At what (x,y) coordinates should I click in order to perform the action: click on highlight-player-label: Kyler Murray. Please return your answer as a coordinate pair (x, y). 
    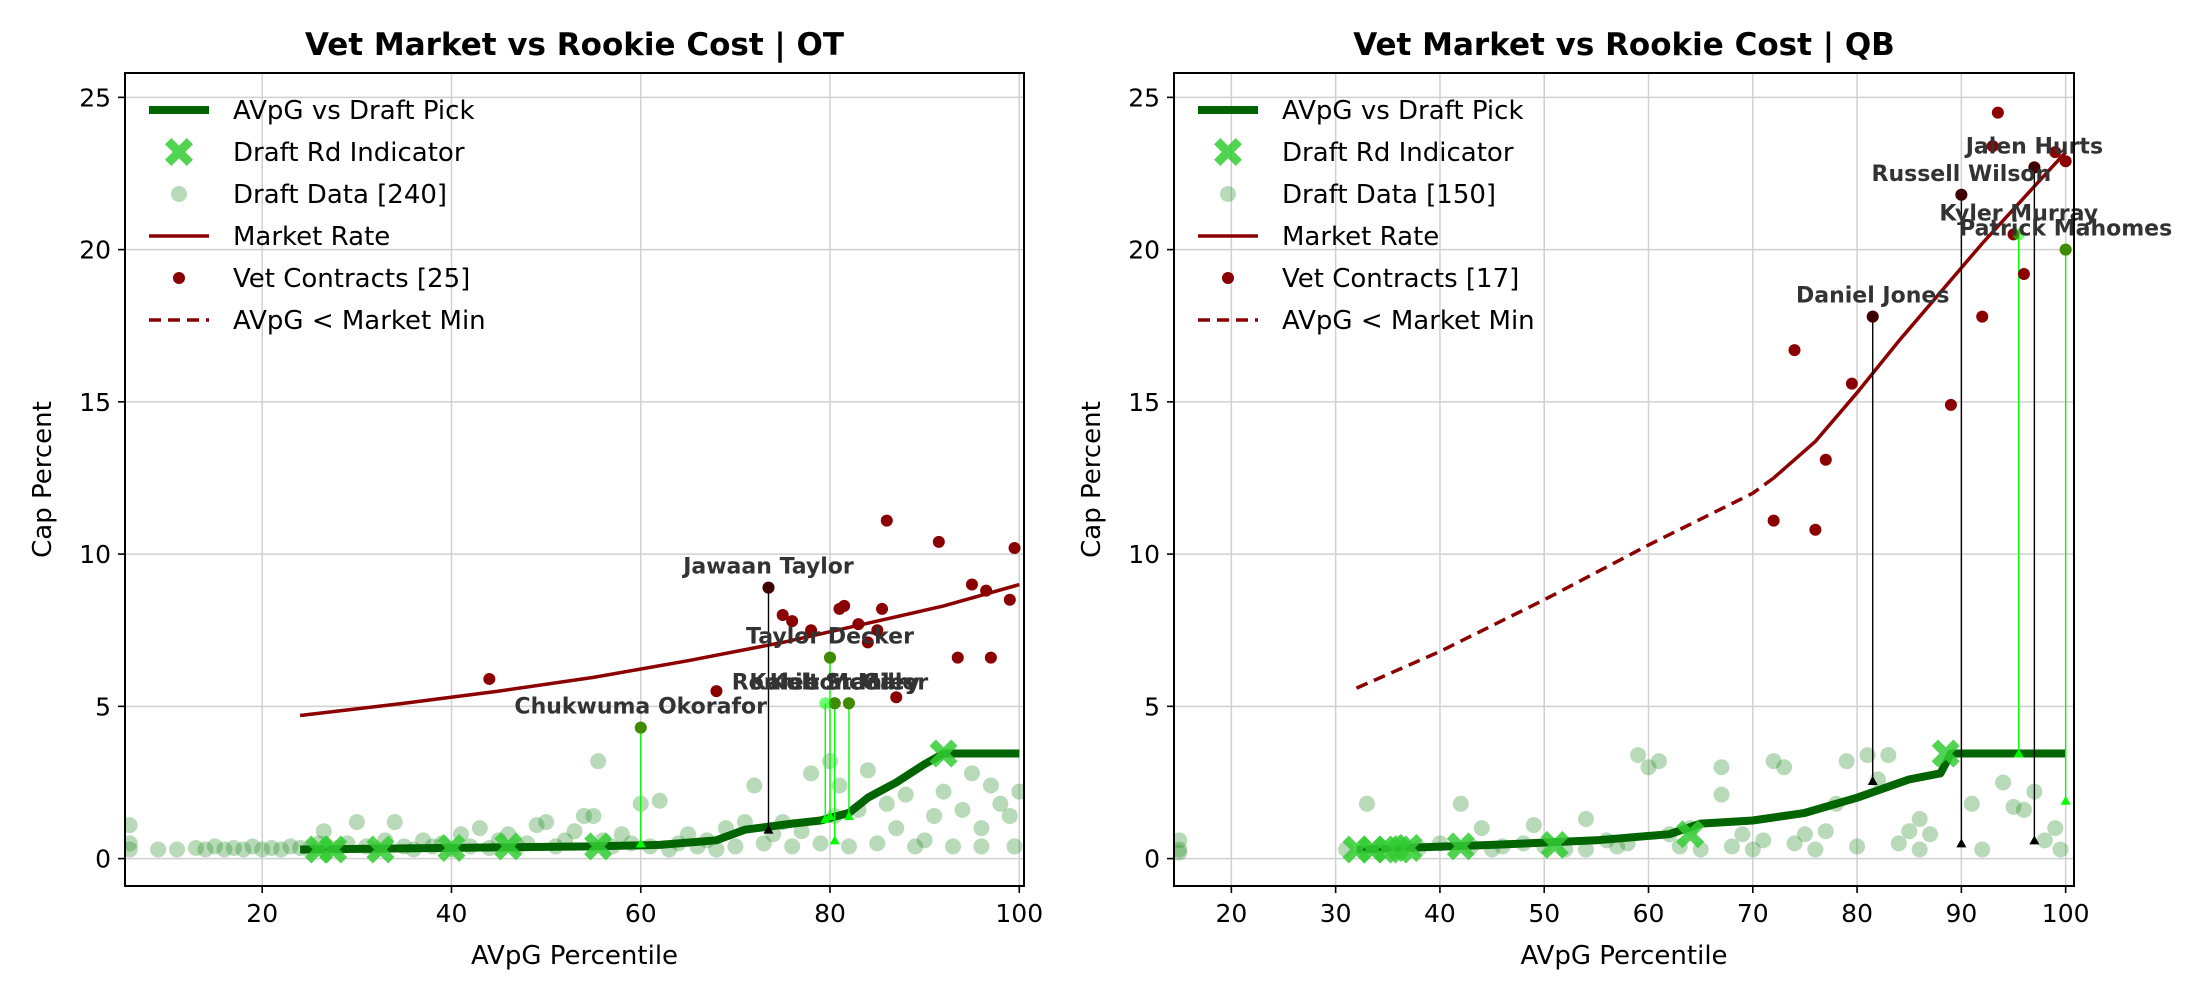
    Looking at the image, I should click on (2018, 213).